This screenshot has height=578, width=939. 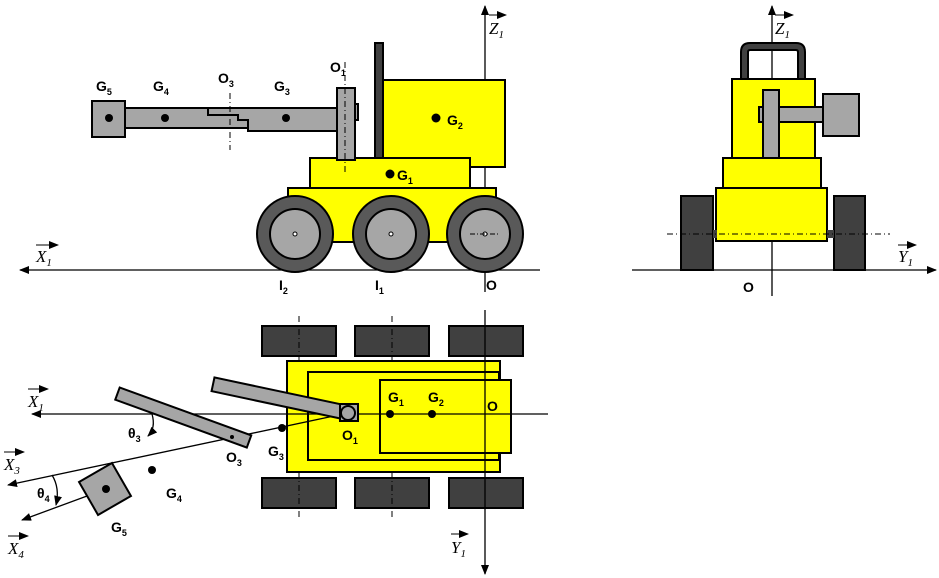 I want to click on top-axis-label-x1: X1, so click(x=38, y=399).